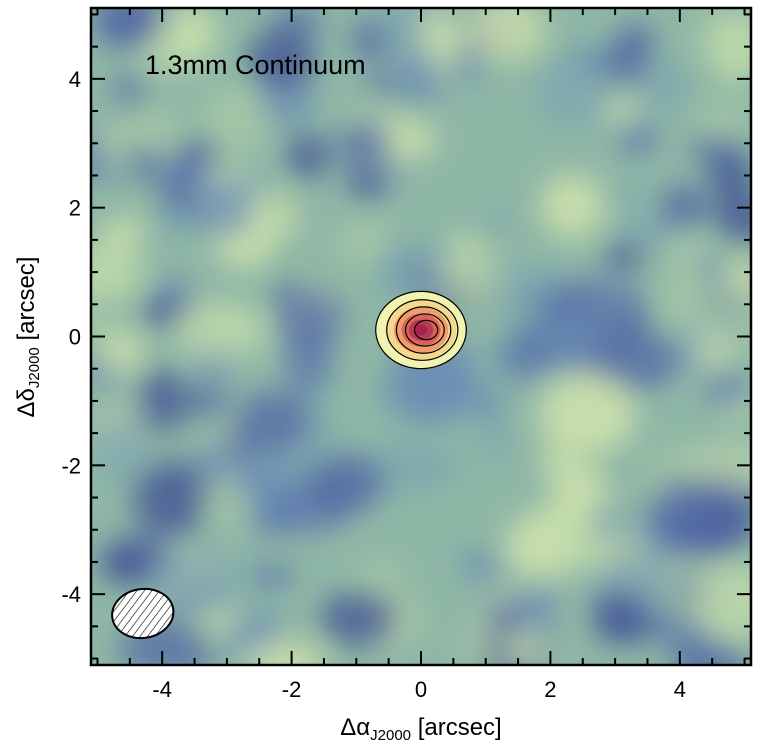 The height and width of the screenshot is (747, 766). I want to click on beam-ellipse, so click(143, 613).